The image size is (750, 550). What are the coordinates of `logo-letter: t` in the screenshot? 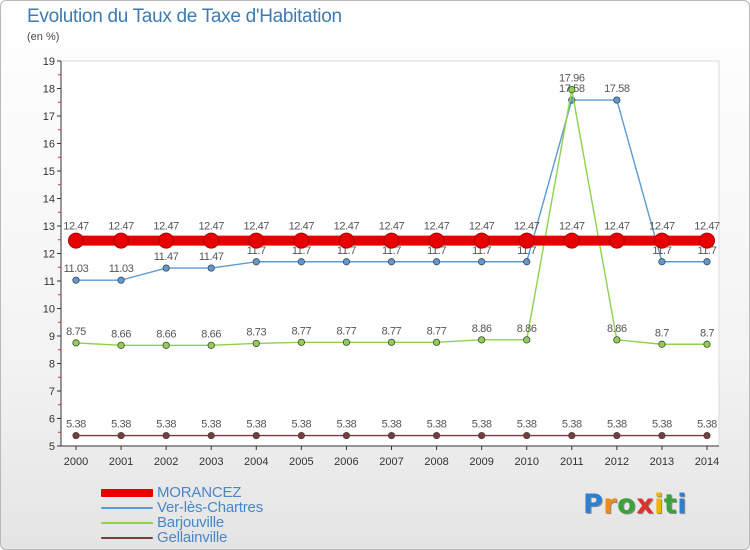 It's located at (670, 504).